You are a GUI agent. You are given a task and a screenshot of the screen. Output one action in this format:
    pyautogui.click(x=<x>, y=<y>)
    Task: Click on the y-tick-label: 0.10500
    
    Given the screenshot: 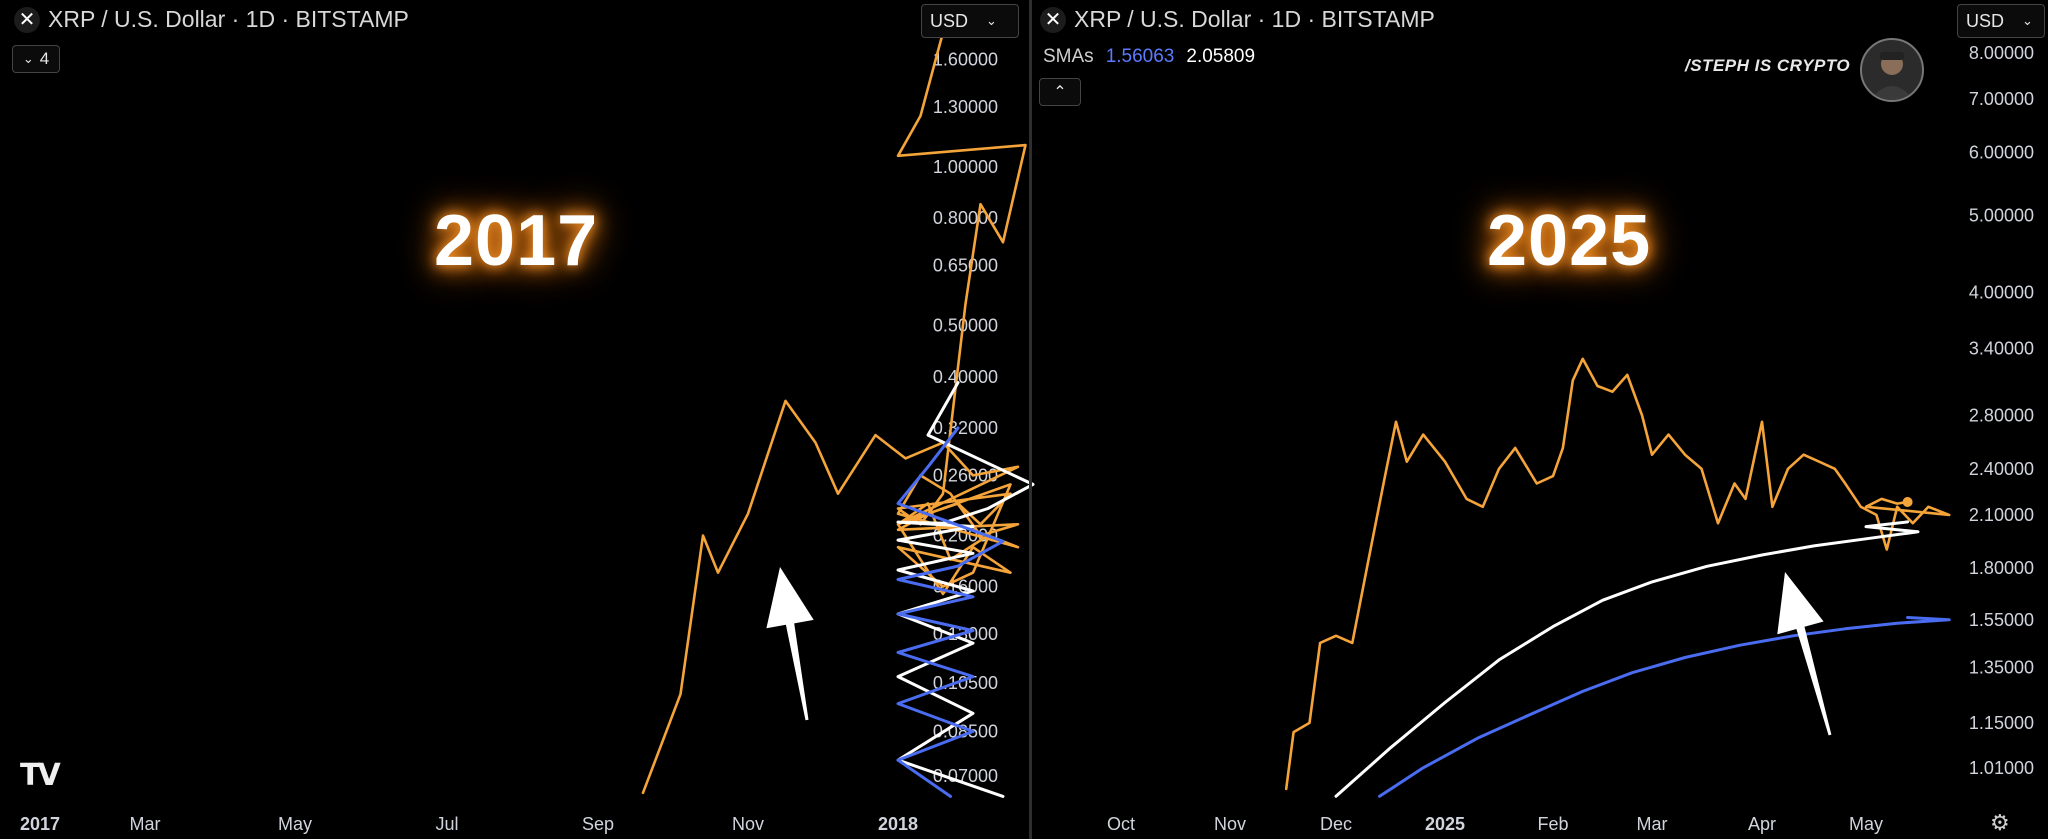 What is the action you would take?
    pyautogui.click(x=965, y=683)
    